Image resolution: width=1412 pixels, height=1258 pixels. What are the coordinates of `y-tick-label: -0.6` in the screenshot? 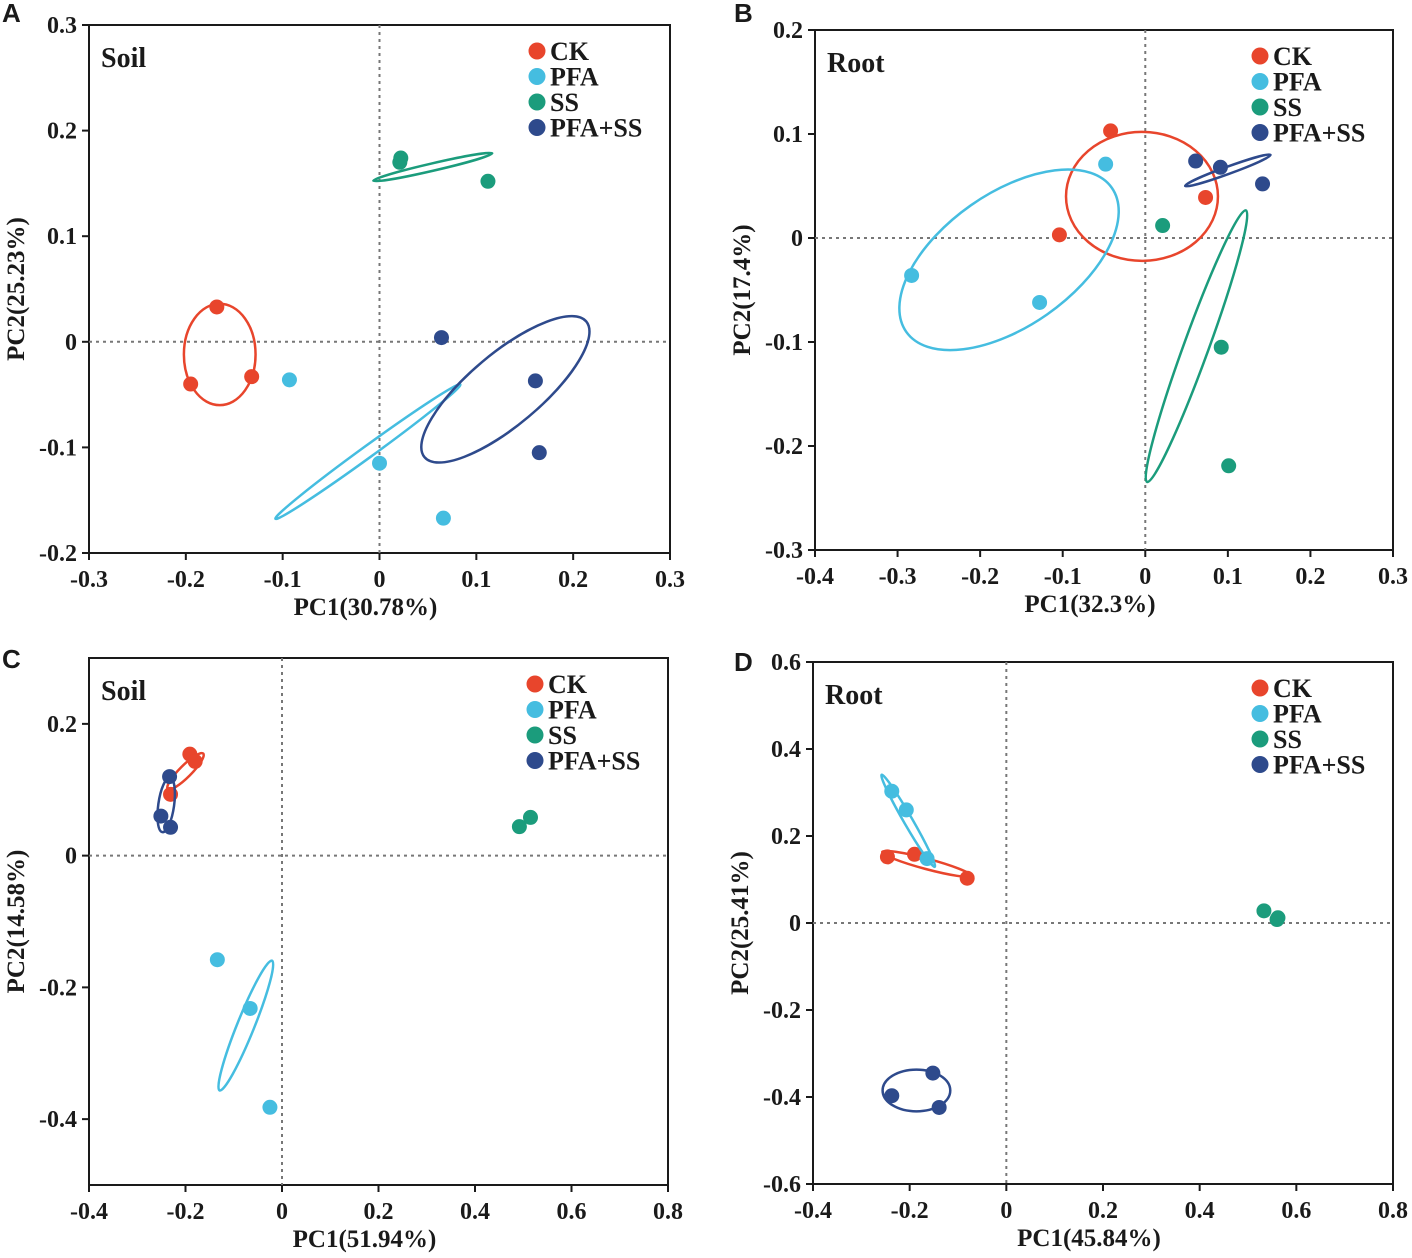 It's located at (782, 1185).